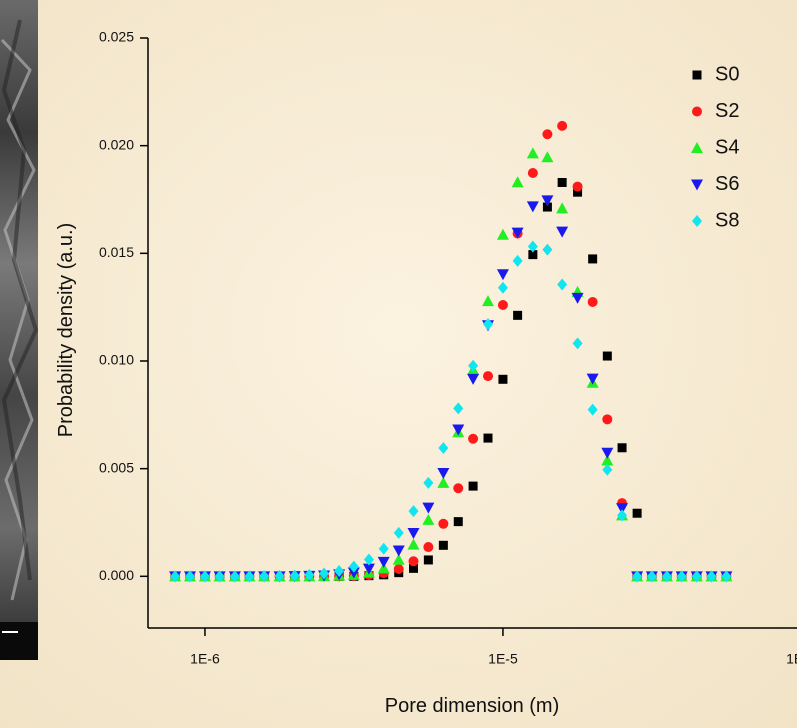 Image resolution: width=797 pixels, height=728 pixels. What do you see at coordinates (727, 184) in the screenshot?
I see `legend-label: S6` at bounding box center [727, 184].